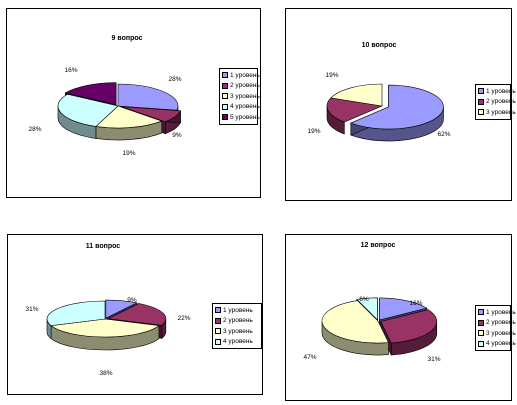  What do you see at coordinates (103, 246) in the screenshot?
I see `chart-title: 11 вопрос` at bounding box center [103, 246].